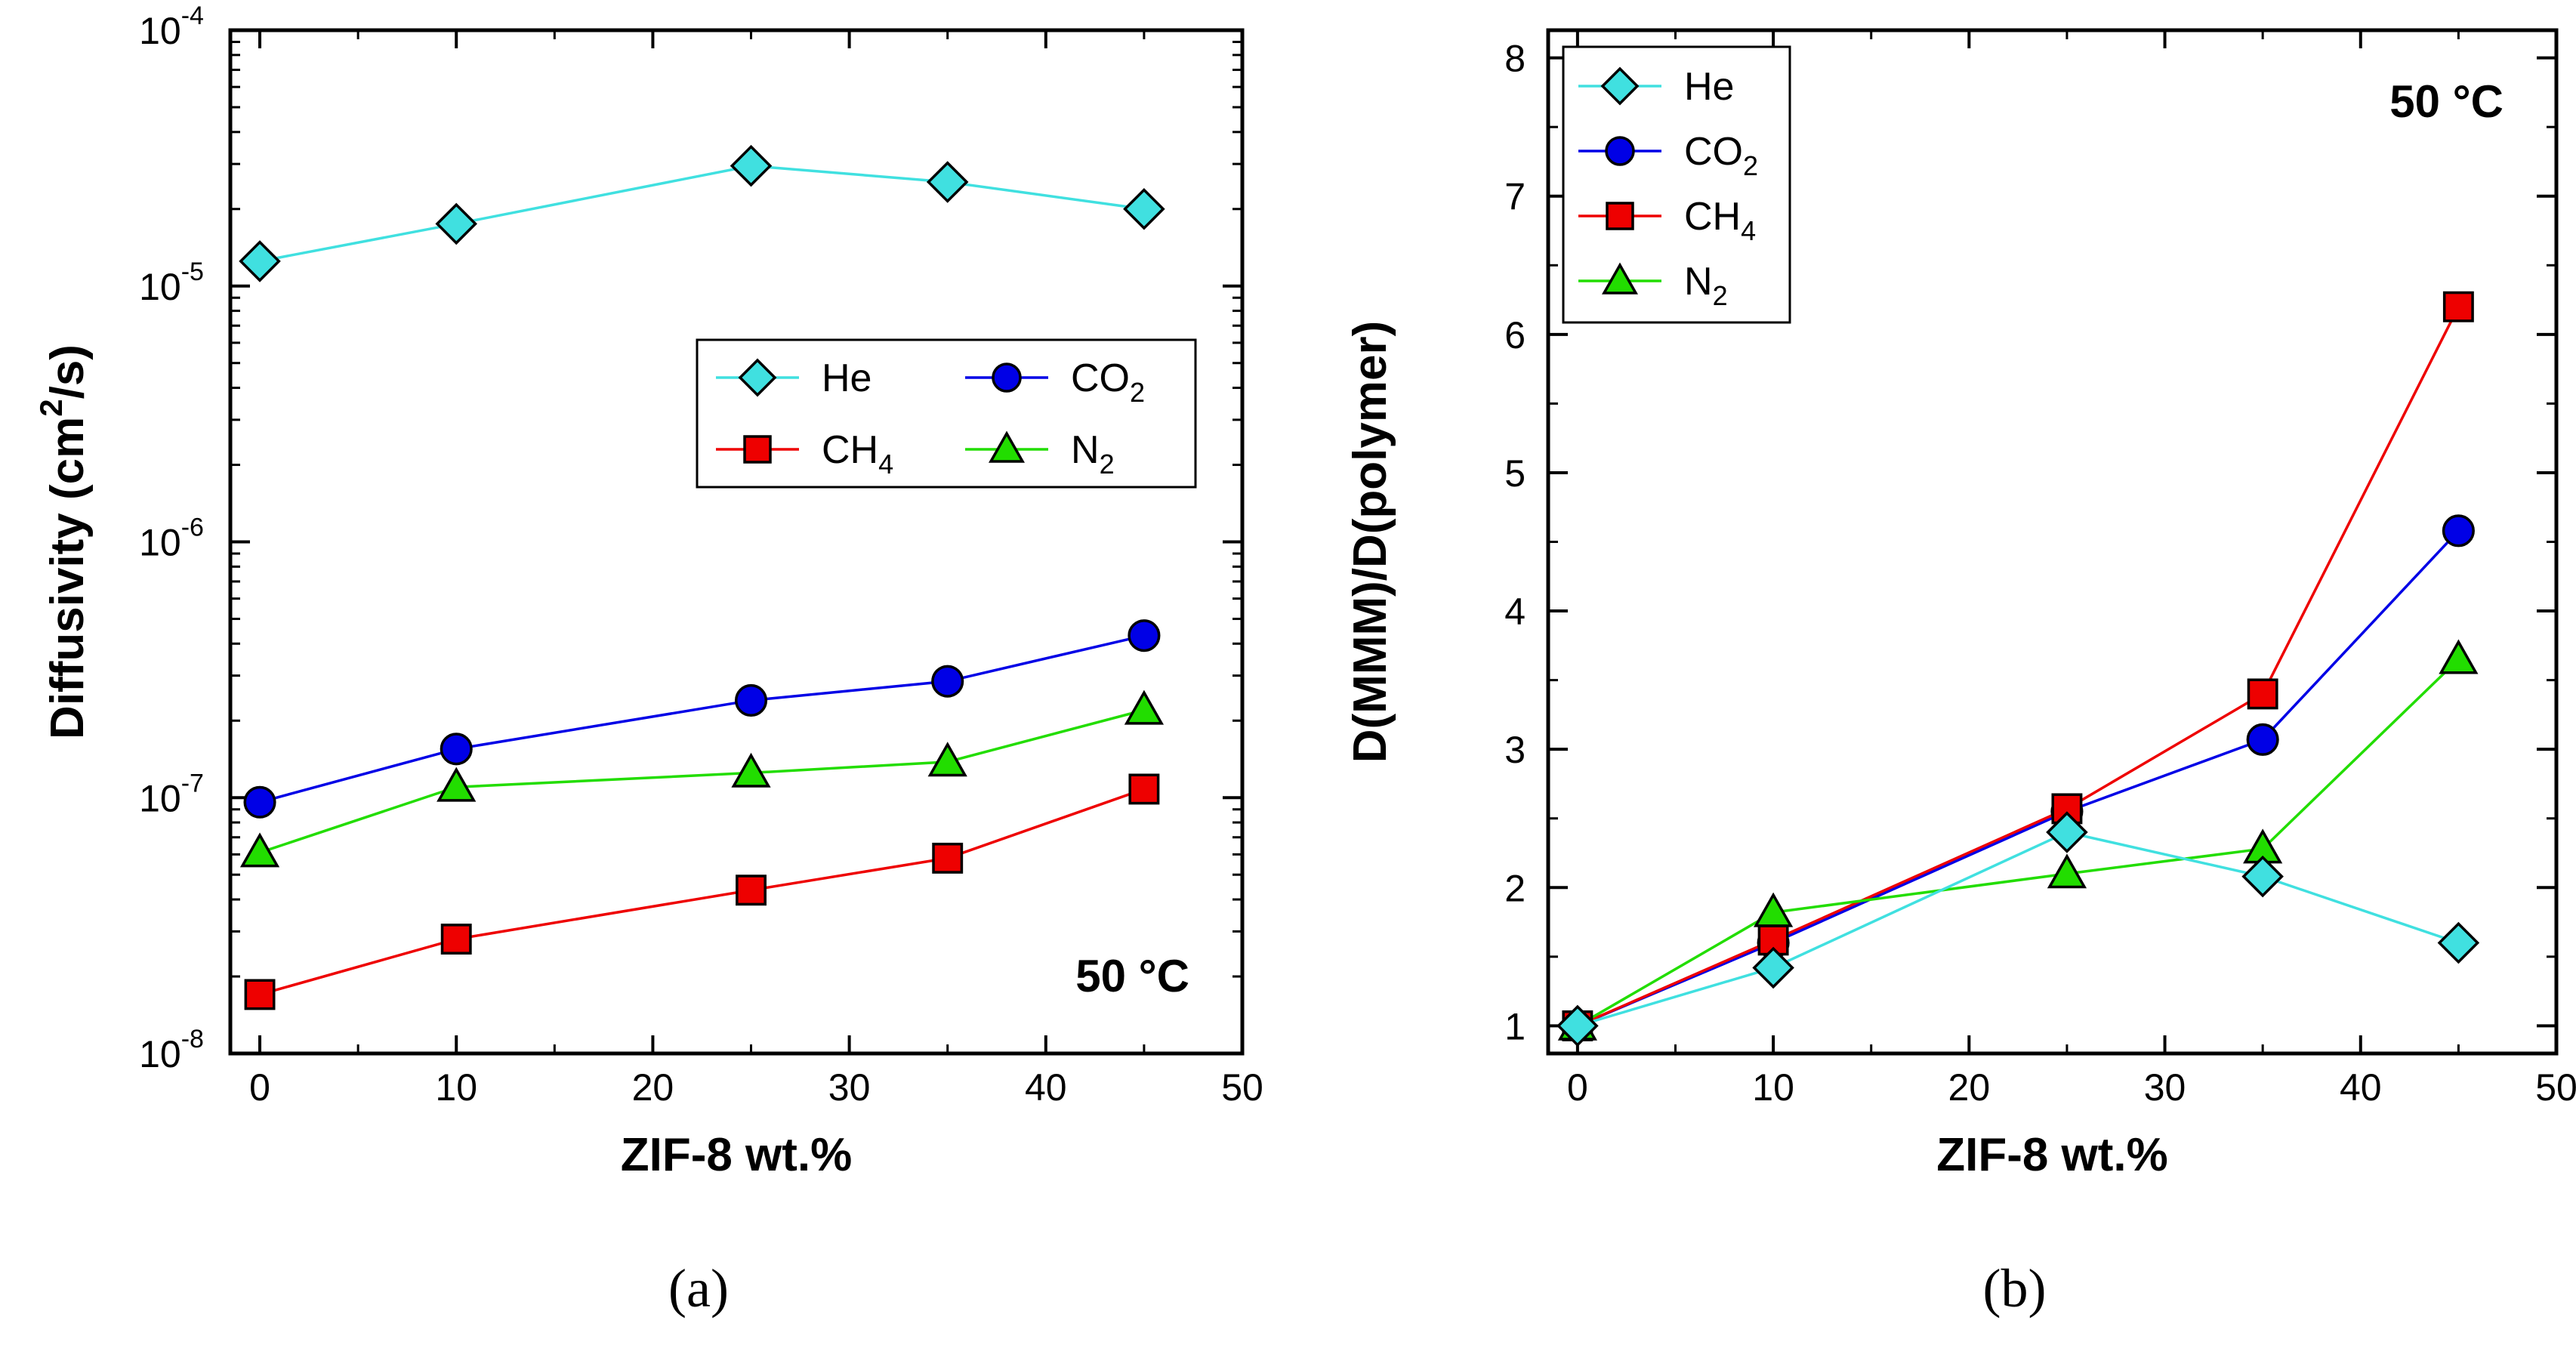  What do you see at coordinates (1515, 888) in the screenshot?
I see `y-tick-label: 2` at bounding box center [1515, 888].